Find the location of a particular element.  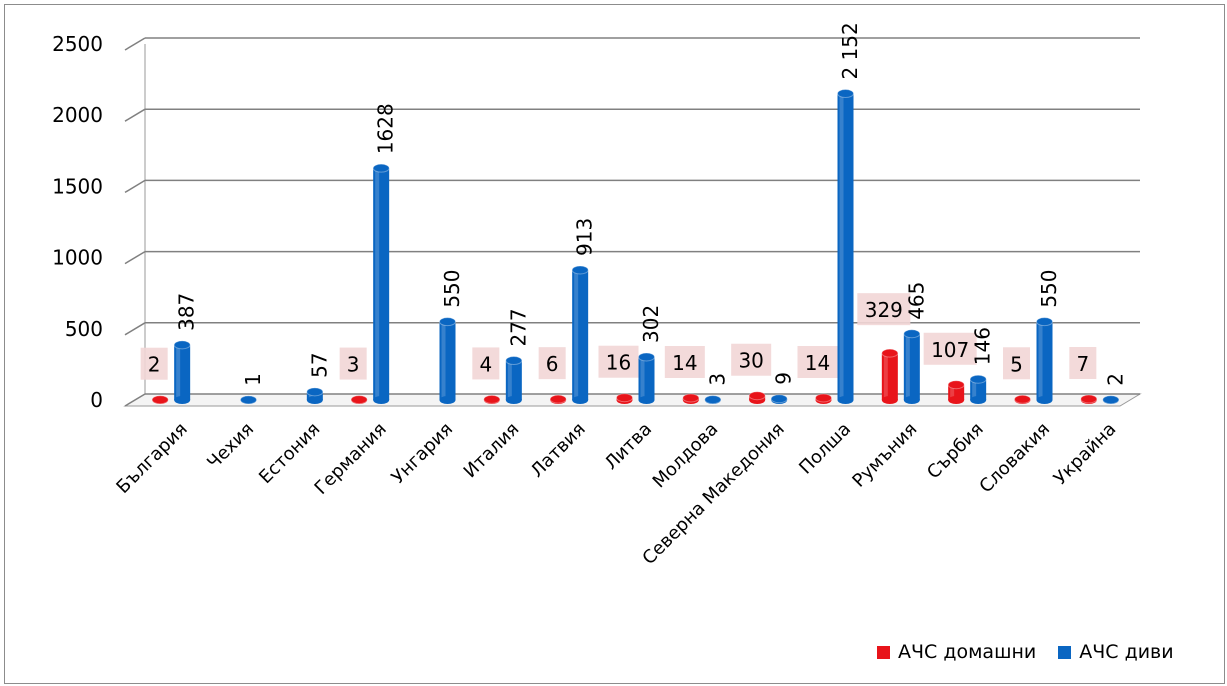

bar-domestic-body is located at coordinates (889, 376).